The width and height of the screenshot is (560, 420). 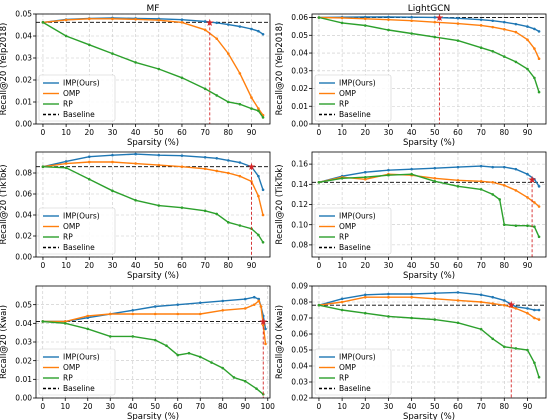 What do you see at coordinates (299, 224) in the screenshot?
I see `y-tick-label: 0.10` at bounding box center [299, 224].